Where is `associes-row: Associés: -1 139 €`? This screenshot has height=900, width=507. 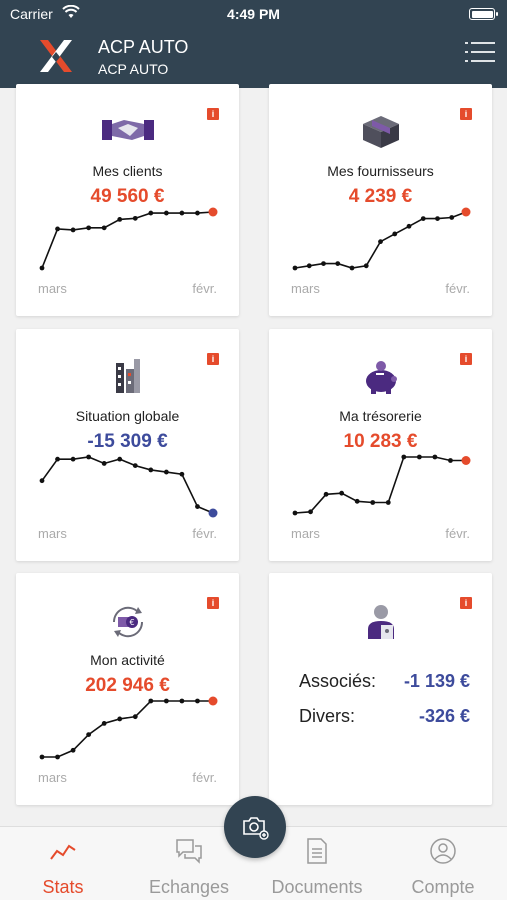 associes-row: Associés: -1 139 € is located at coordinates (384, 681).